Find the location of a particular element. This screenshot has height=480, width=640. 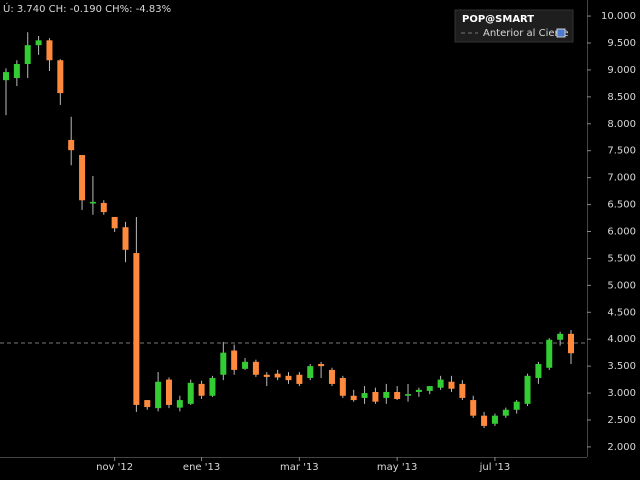

y-tick-label: 6.500 is located at coordinates (621, 205).